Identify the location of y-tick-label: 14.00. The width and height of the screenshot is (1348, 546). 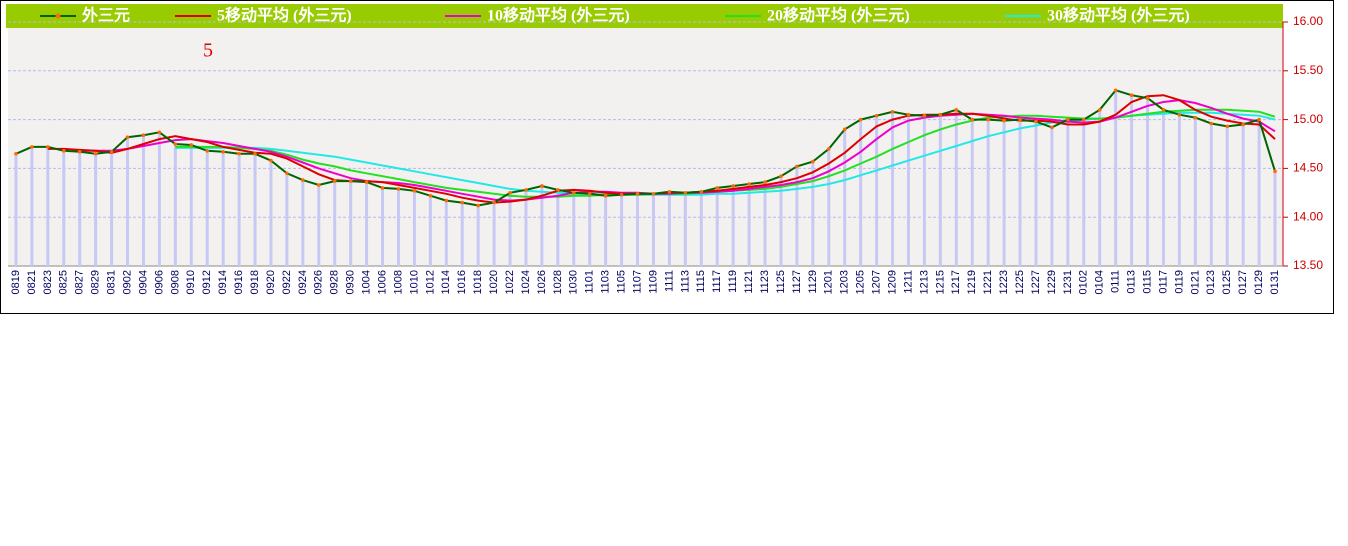
(1308, 216).